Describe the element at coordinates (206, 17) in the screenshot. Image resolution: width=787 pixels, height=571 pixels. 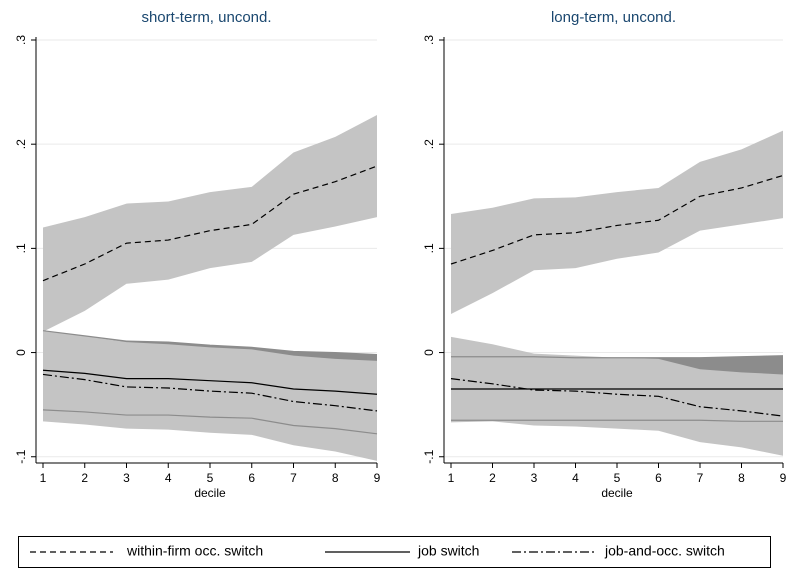
I see `chart-title: short-term, uncond.` at that location.